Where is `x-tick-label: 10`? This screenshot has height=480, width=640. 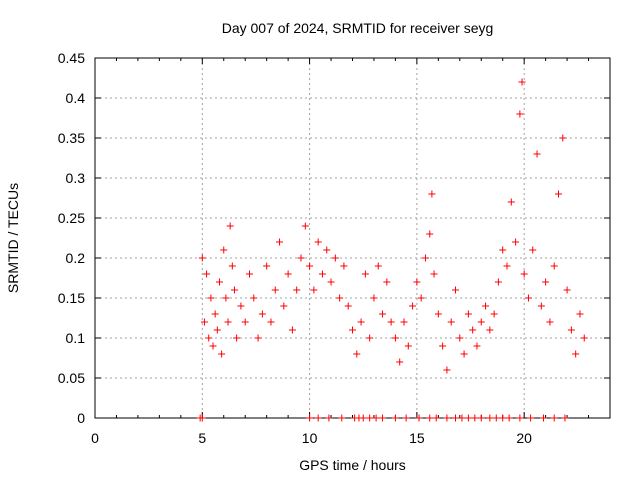
x-tick-label: 10 is located at coordinates (310, 438).